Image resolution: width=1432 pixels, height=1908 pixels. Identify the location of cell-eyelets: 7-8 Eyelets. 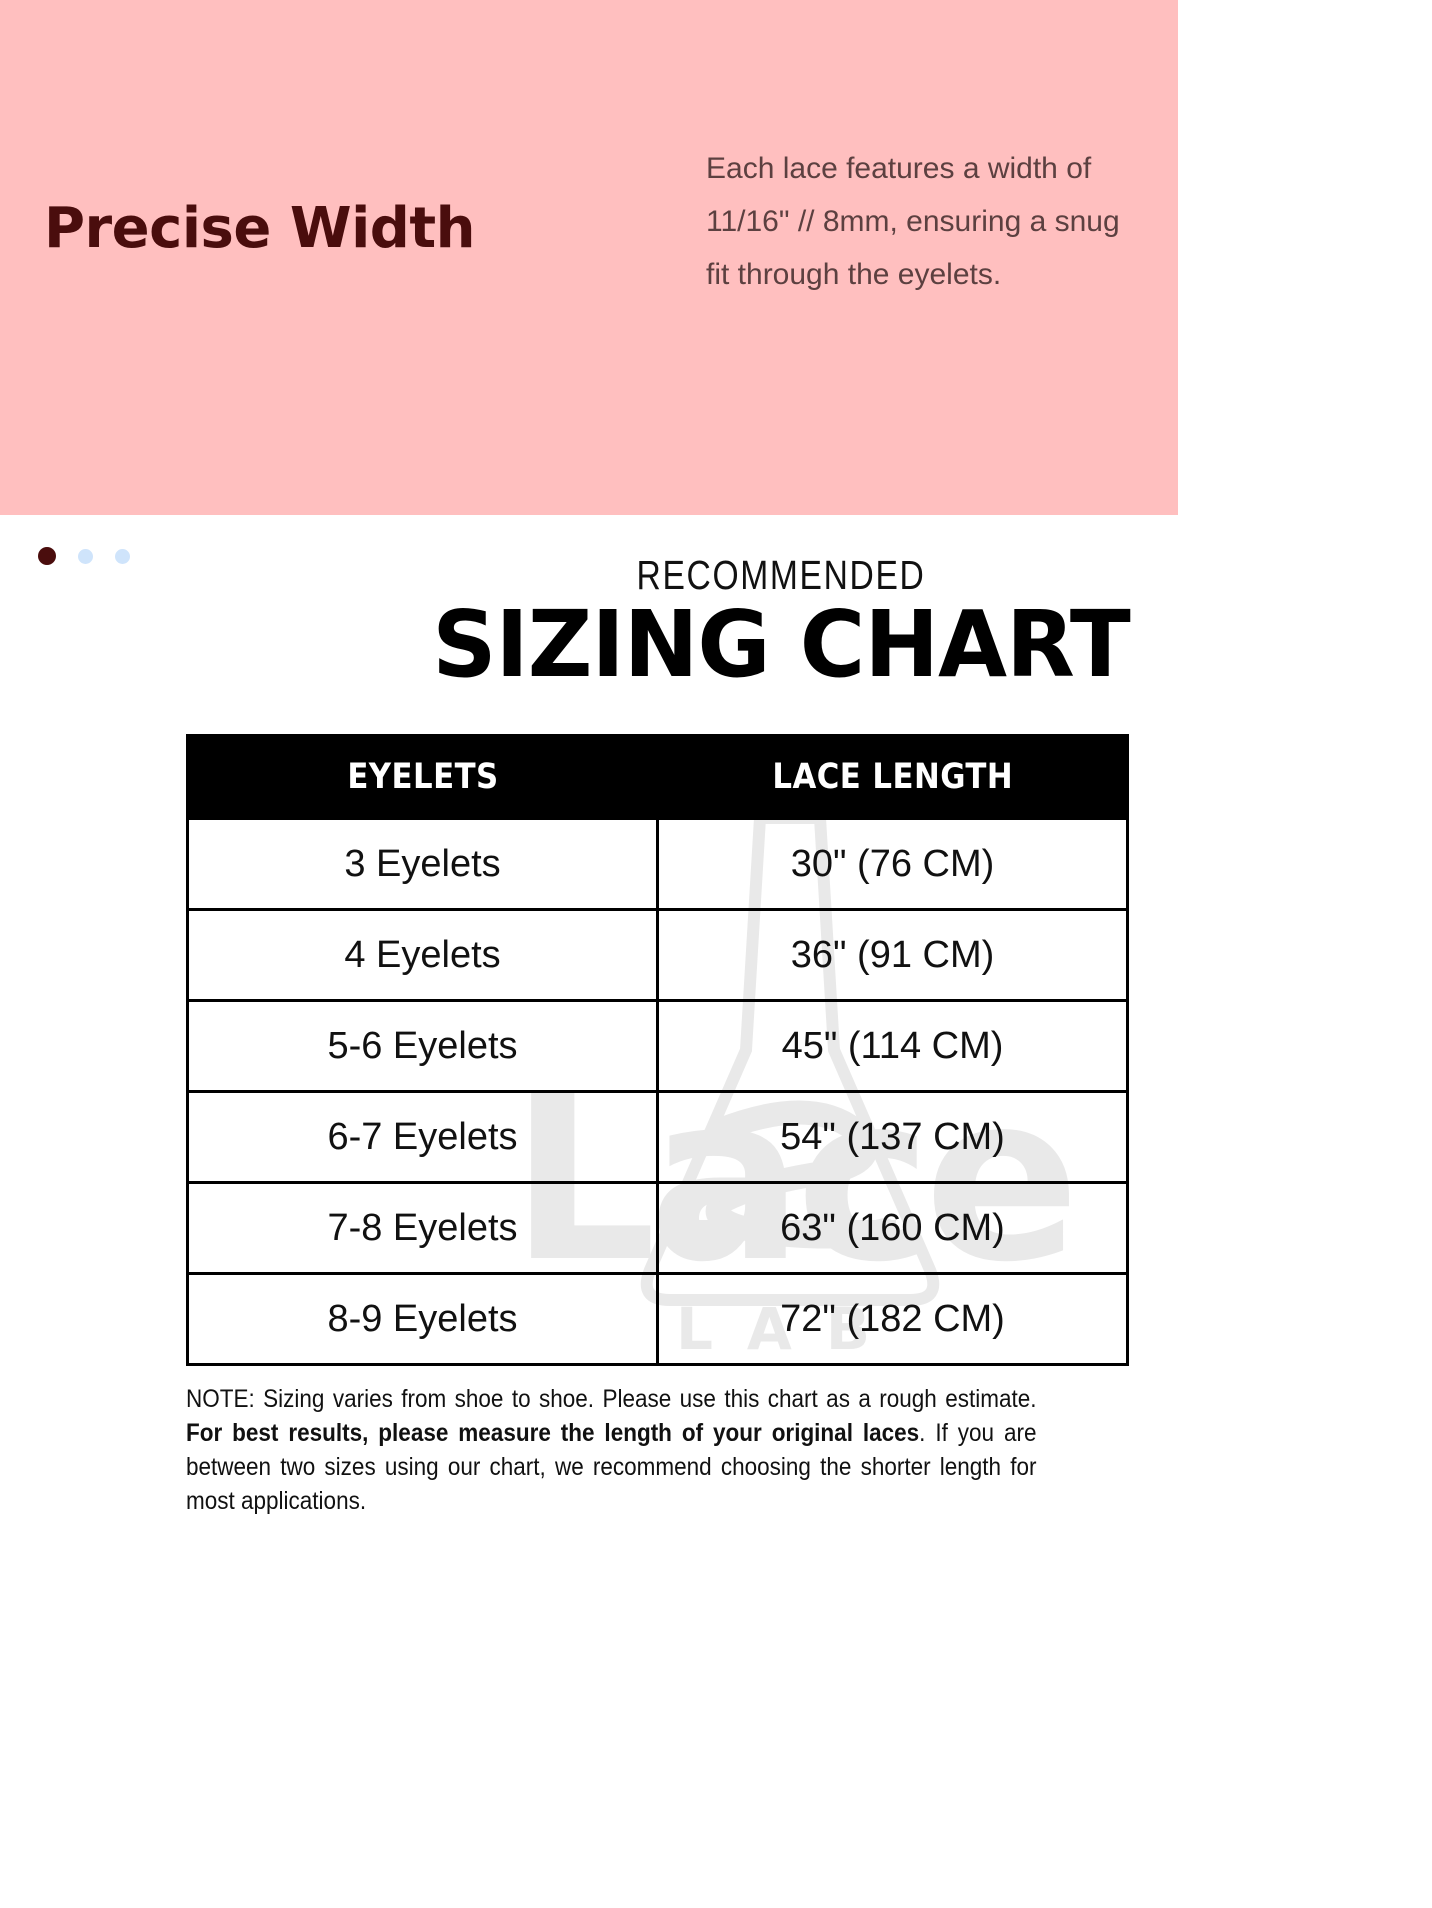
(422, 1228).